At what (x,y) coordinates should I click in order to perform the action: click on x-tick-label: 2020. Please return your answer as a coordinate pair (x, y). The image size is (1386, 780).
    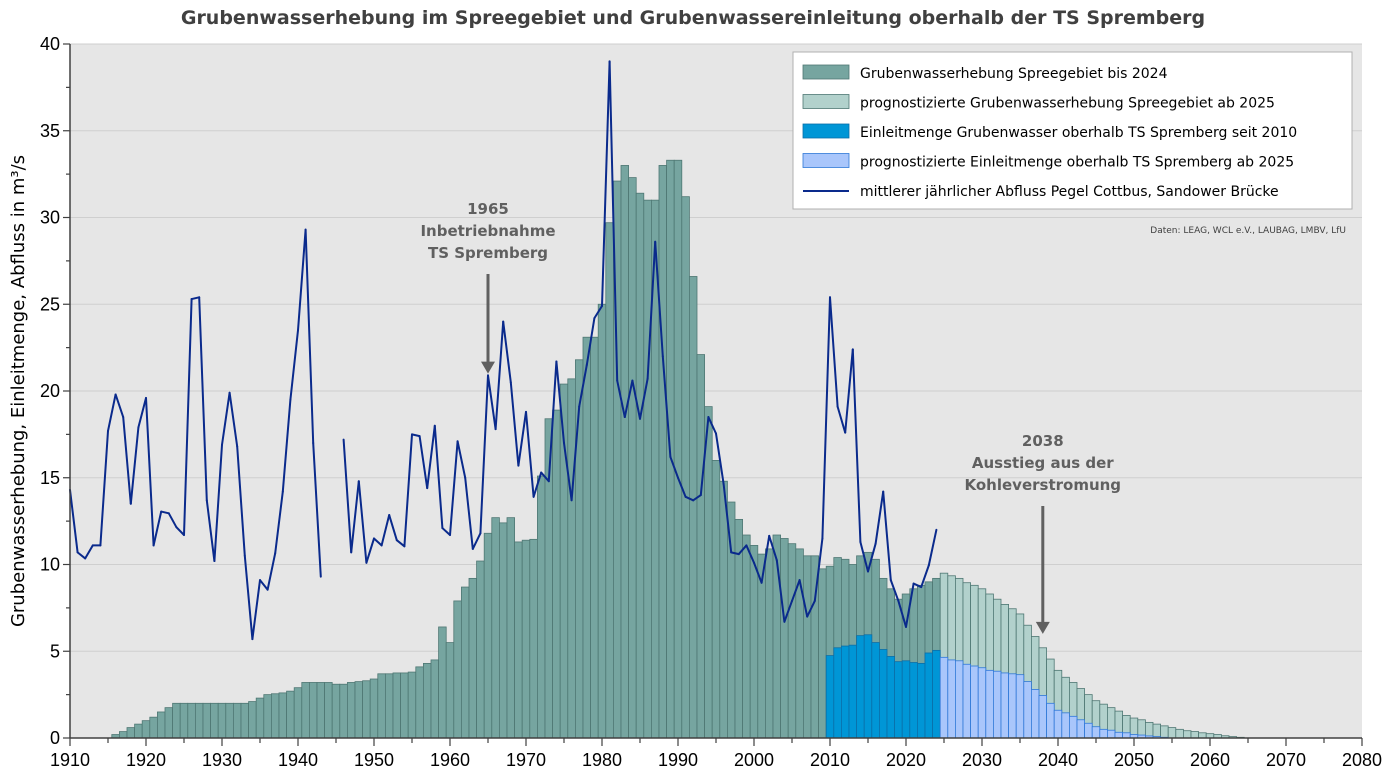
    Looking at the image, I should click on (906, 760).